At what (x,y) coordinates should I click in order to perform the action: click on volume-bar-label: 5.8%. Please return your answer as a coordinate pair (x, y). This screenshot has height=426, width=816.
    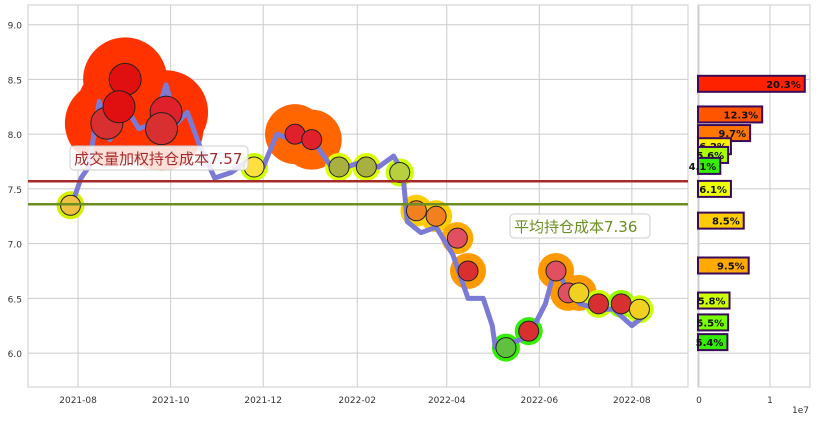
    Looking at the image, I should click on (712, 302).